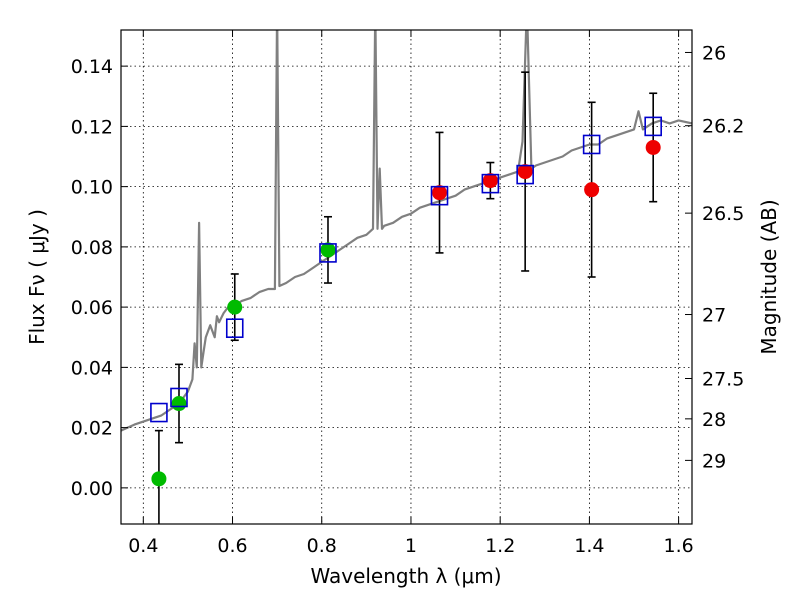 The height and width of the screenshot is (600, 800). Describe the element at coordinates (500, 546) in the screenshot. I see `x-tick-label: 1.2` at that location.